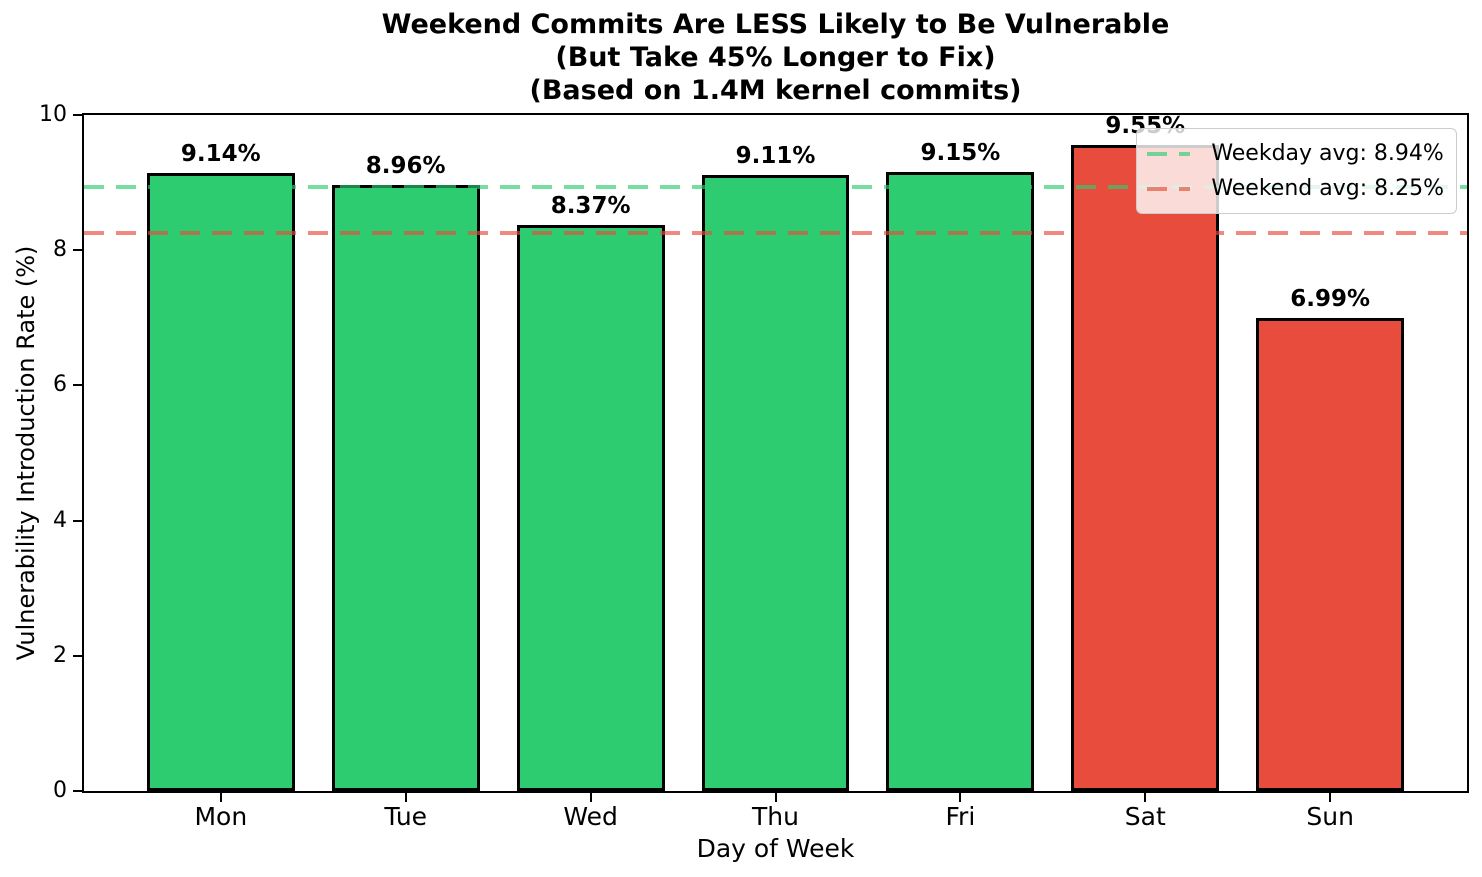 The width and height of the screenshot is (1482, 877). What do you see at coordinates (1327, 153) in the screenshot?
I see `legend-label-weekday-avg: Weekday avg: 8.94%` at bounding box center [1327, 153].